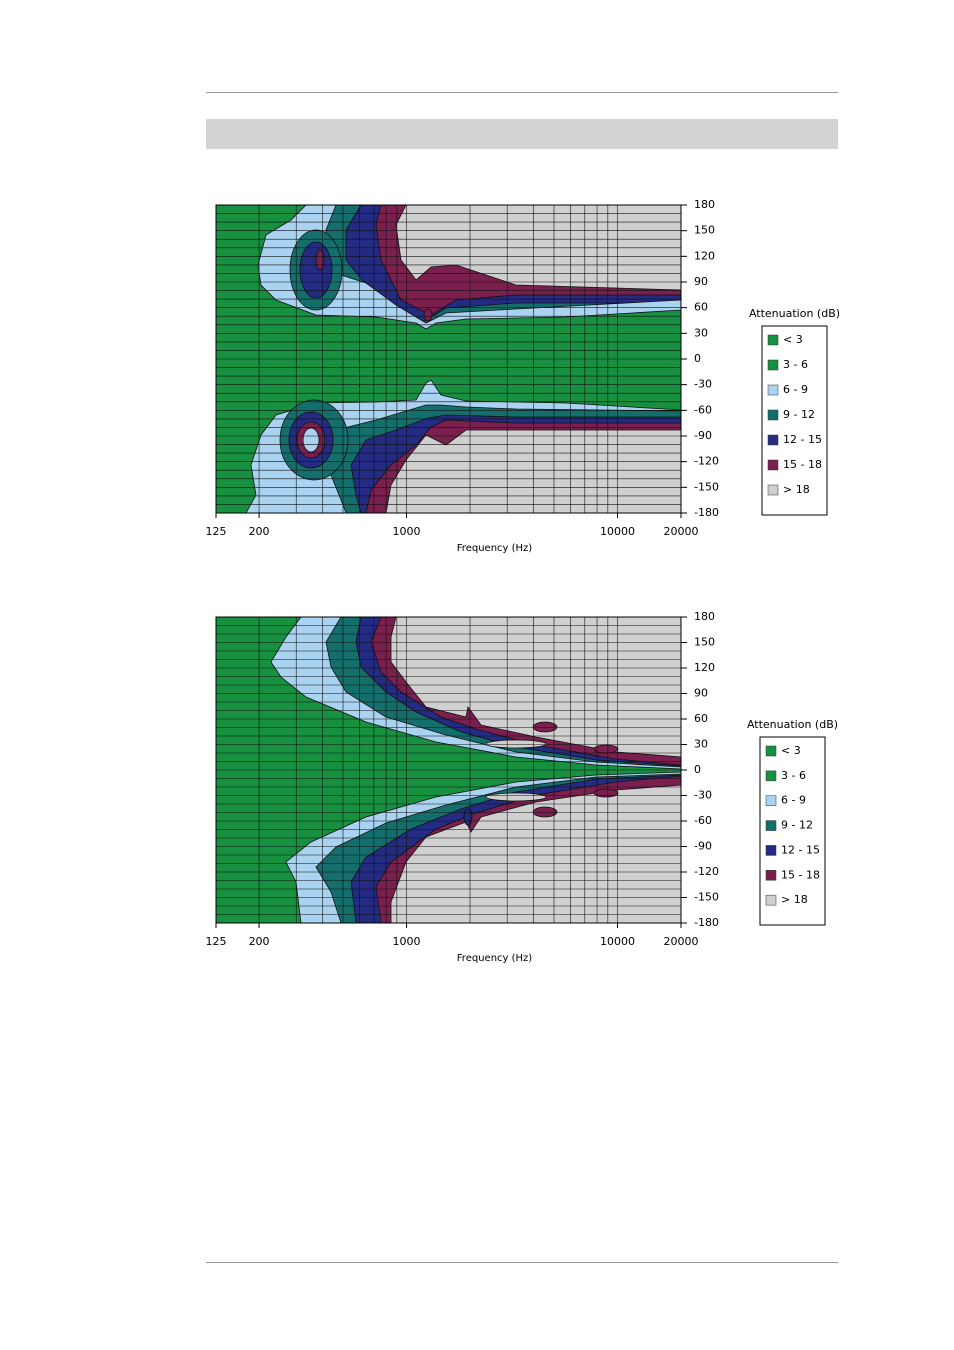  What do you see at coordinates (522, 92) in the screenshot?
I see `header-rule` at bounding box center [522, 92].